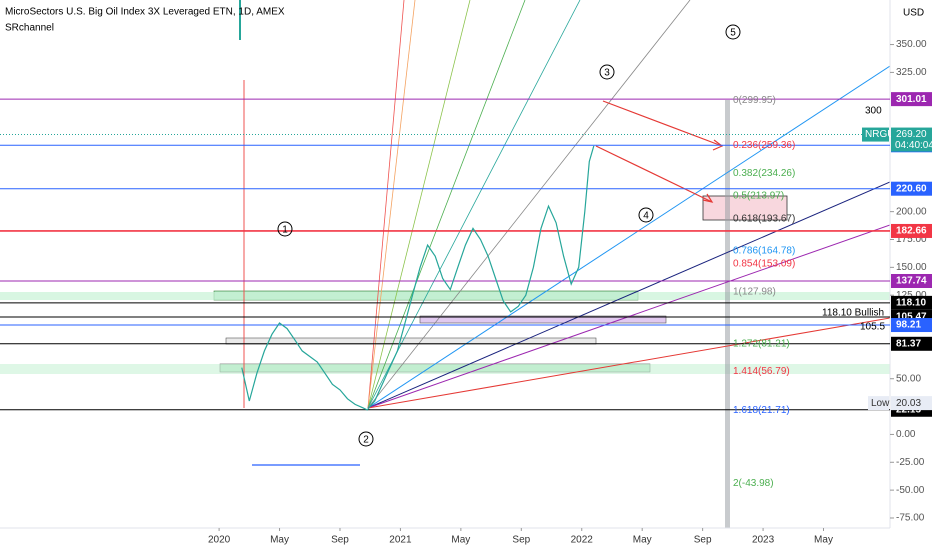  I want to click on y-tick-label: 150.00, so click(911, 267).